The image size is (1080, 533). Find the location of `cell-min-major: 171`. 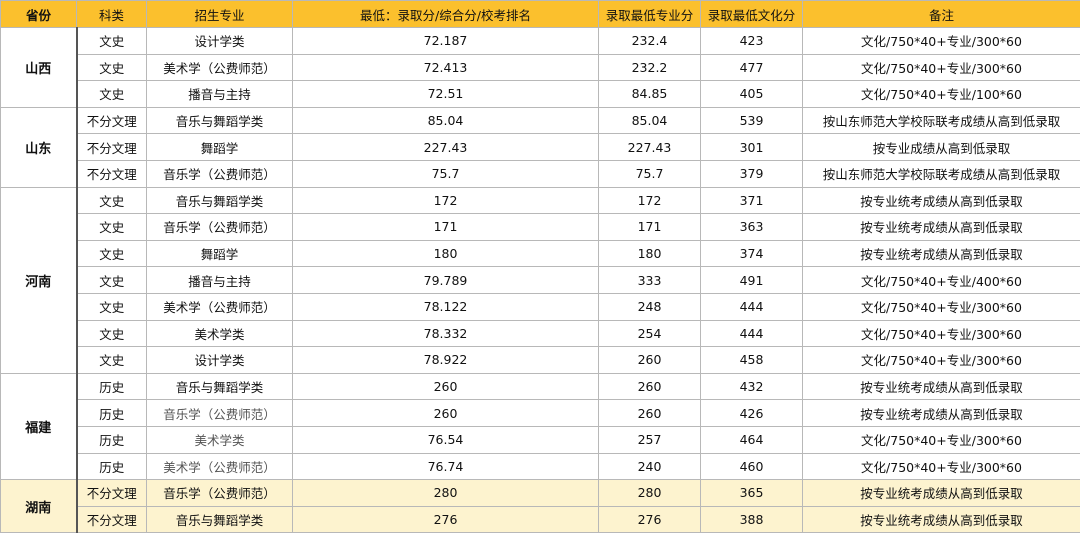

cell-min-major: 171 is located at coordinates (650, 227).